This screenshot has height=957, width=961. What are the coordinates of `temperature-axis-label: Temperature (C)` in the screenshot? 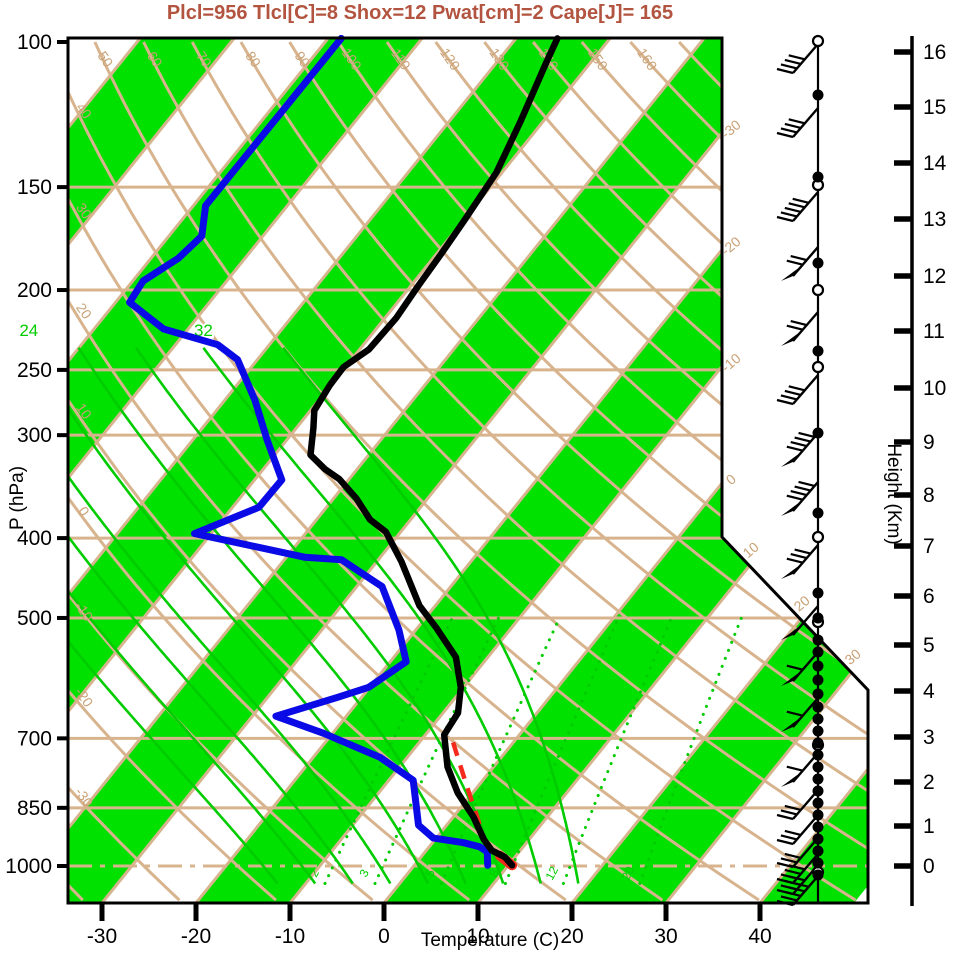 It's located at (490, 940).